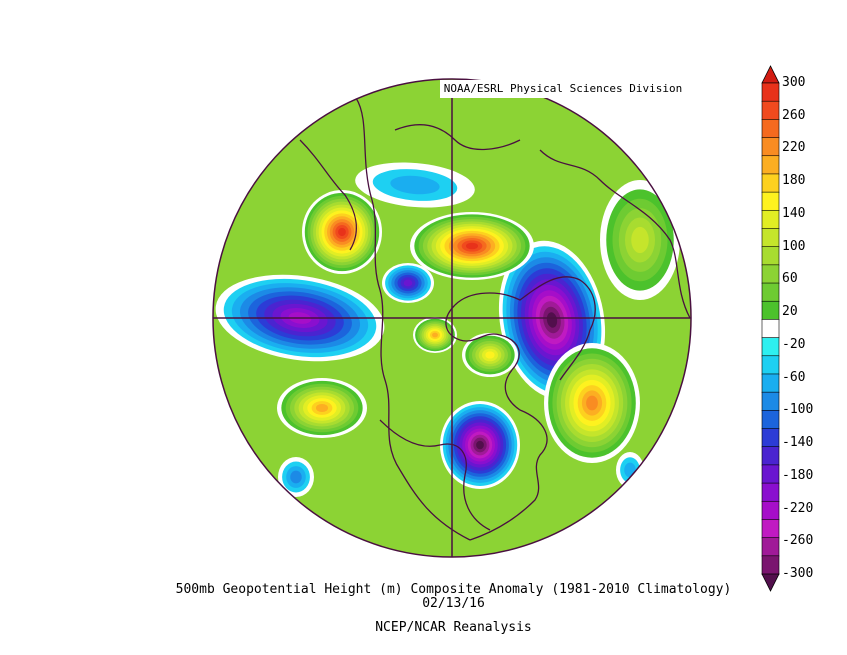 The width and height of the screenshot is (847, 655). Describe the element at coordinates (794, 82) in the screenshot. I see `colorbar-tick-label: 300` at that location.